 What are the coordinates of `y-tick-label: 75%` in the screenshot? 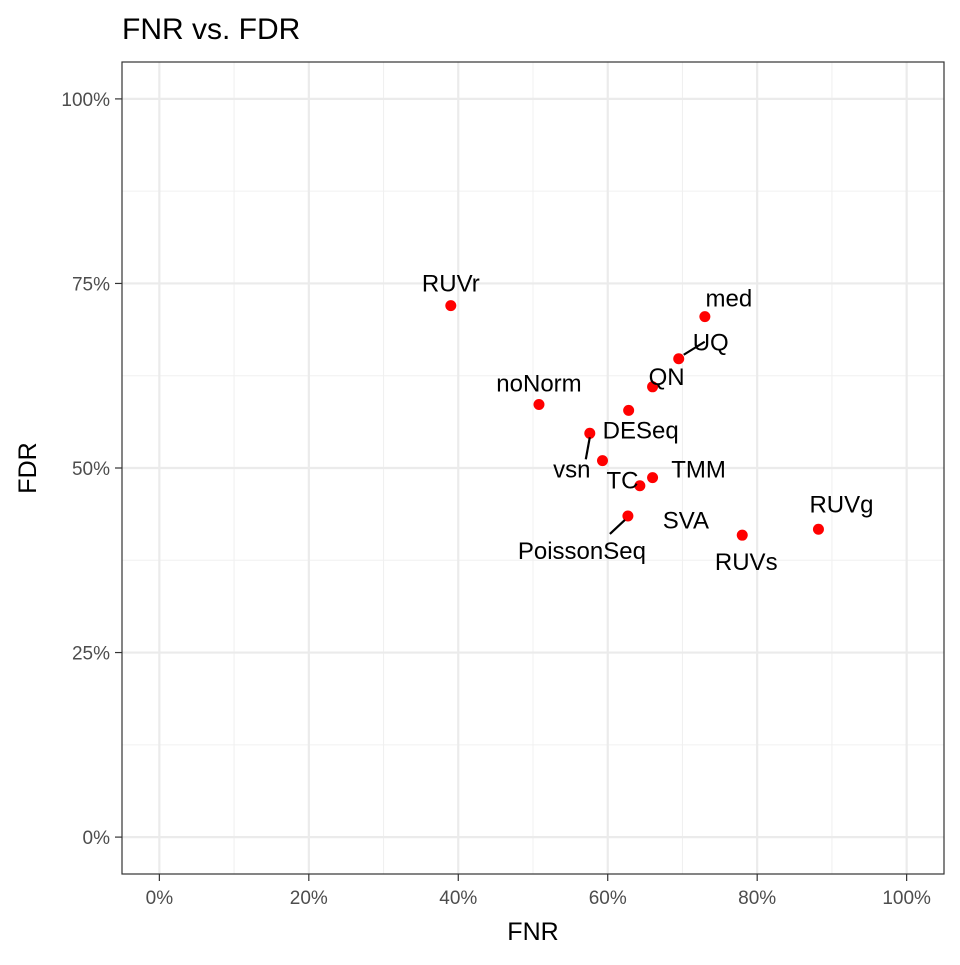 It's located at (91, 284).